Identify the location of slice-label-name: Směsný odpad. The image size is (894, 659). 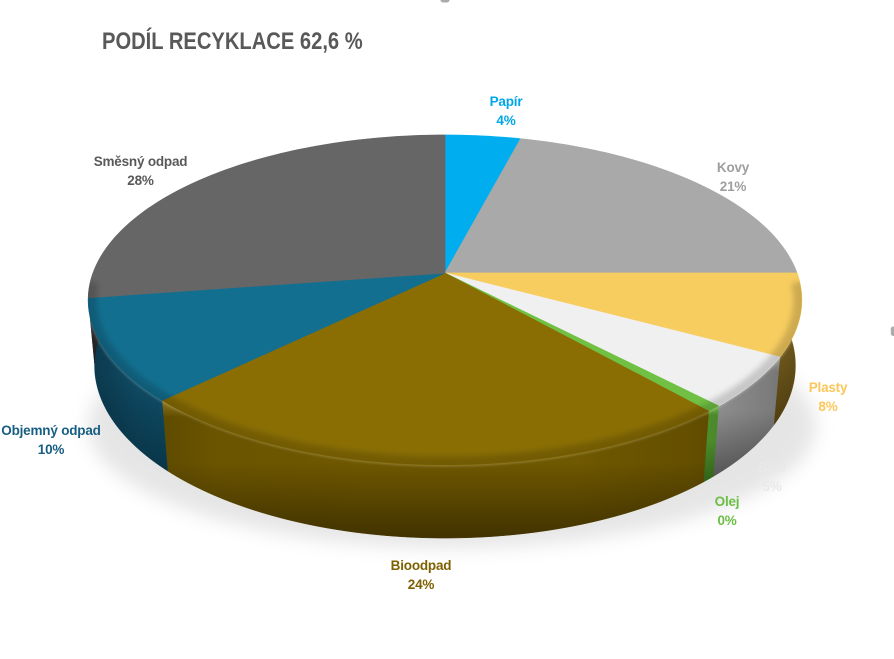
(140, 161).